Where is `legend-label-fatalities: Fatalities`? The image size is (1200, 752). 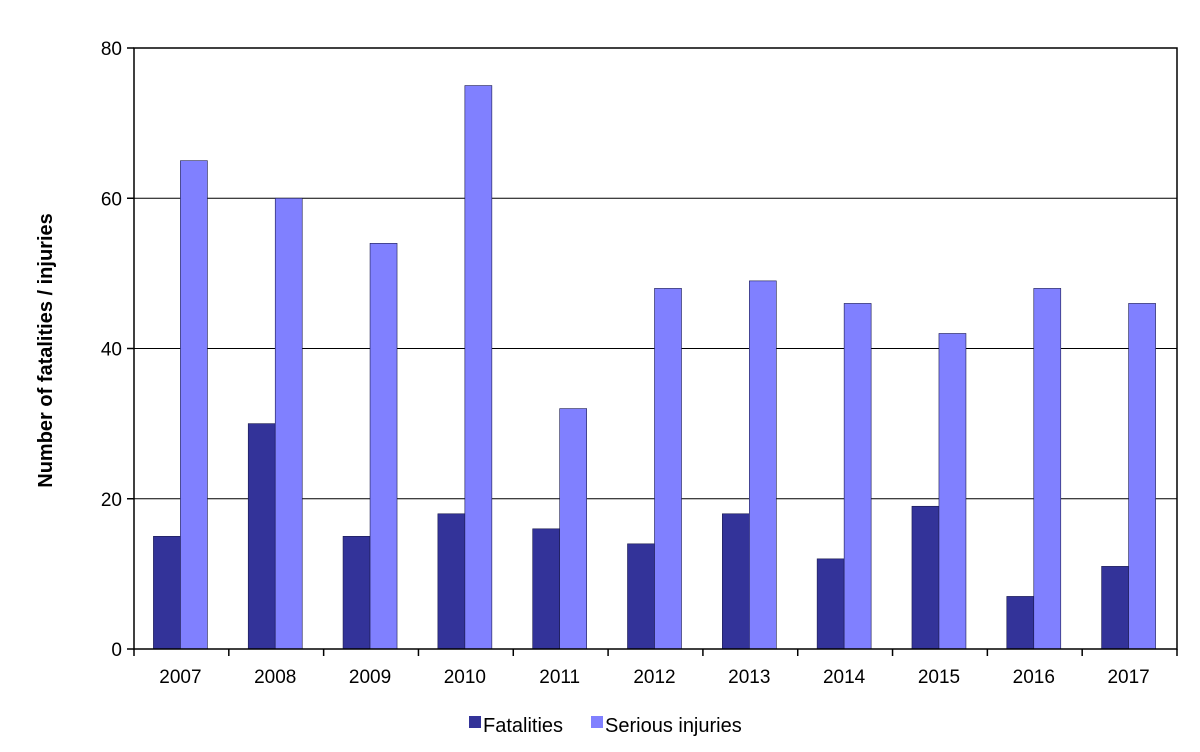 legend-label-fatalities: Fatalities is located at coordinates (523, 726).